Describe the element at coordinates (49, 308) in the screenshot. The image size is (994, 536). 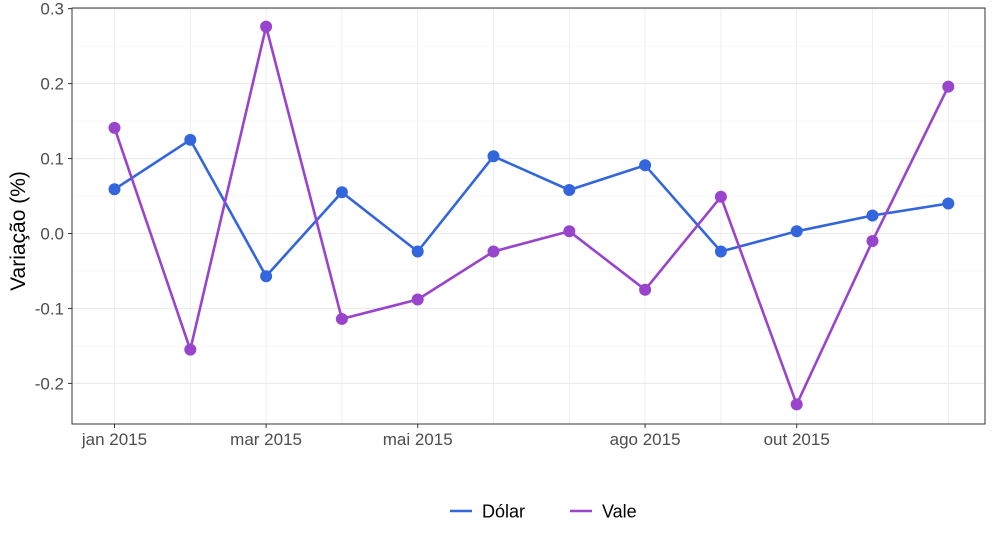
I see `y-tick-label: -0.1` at that location.